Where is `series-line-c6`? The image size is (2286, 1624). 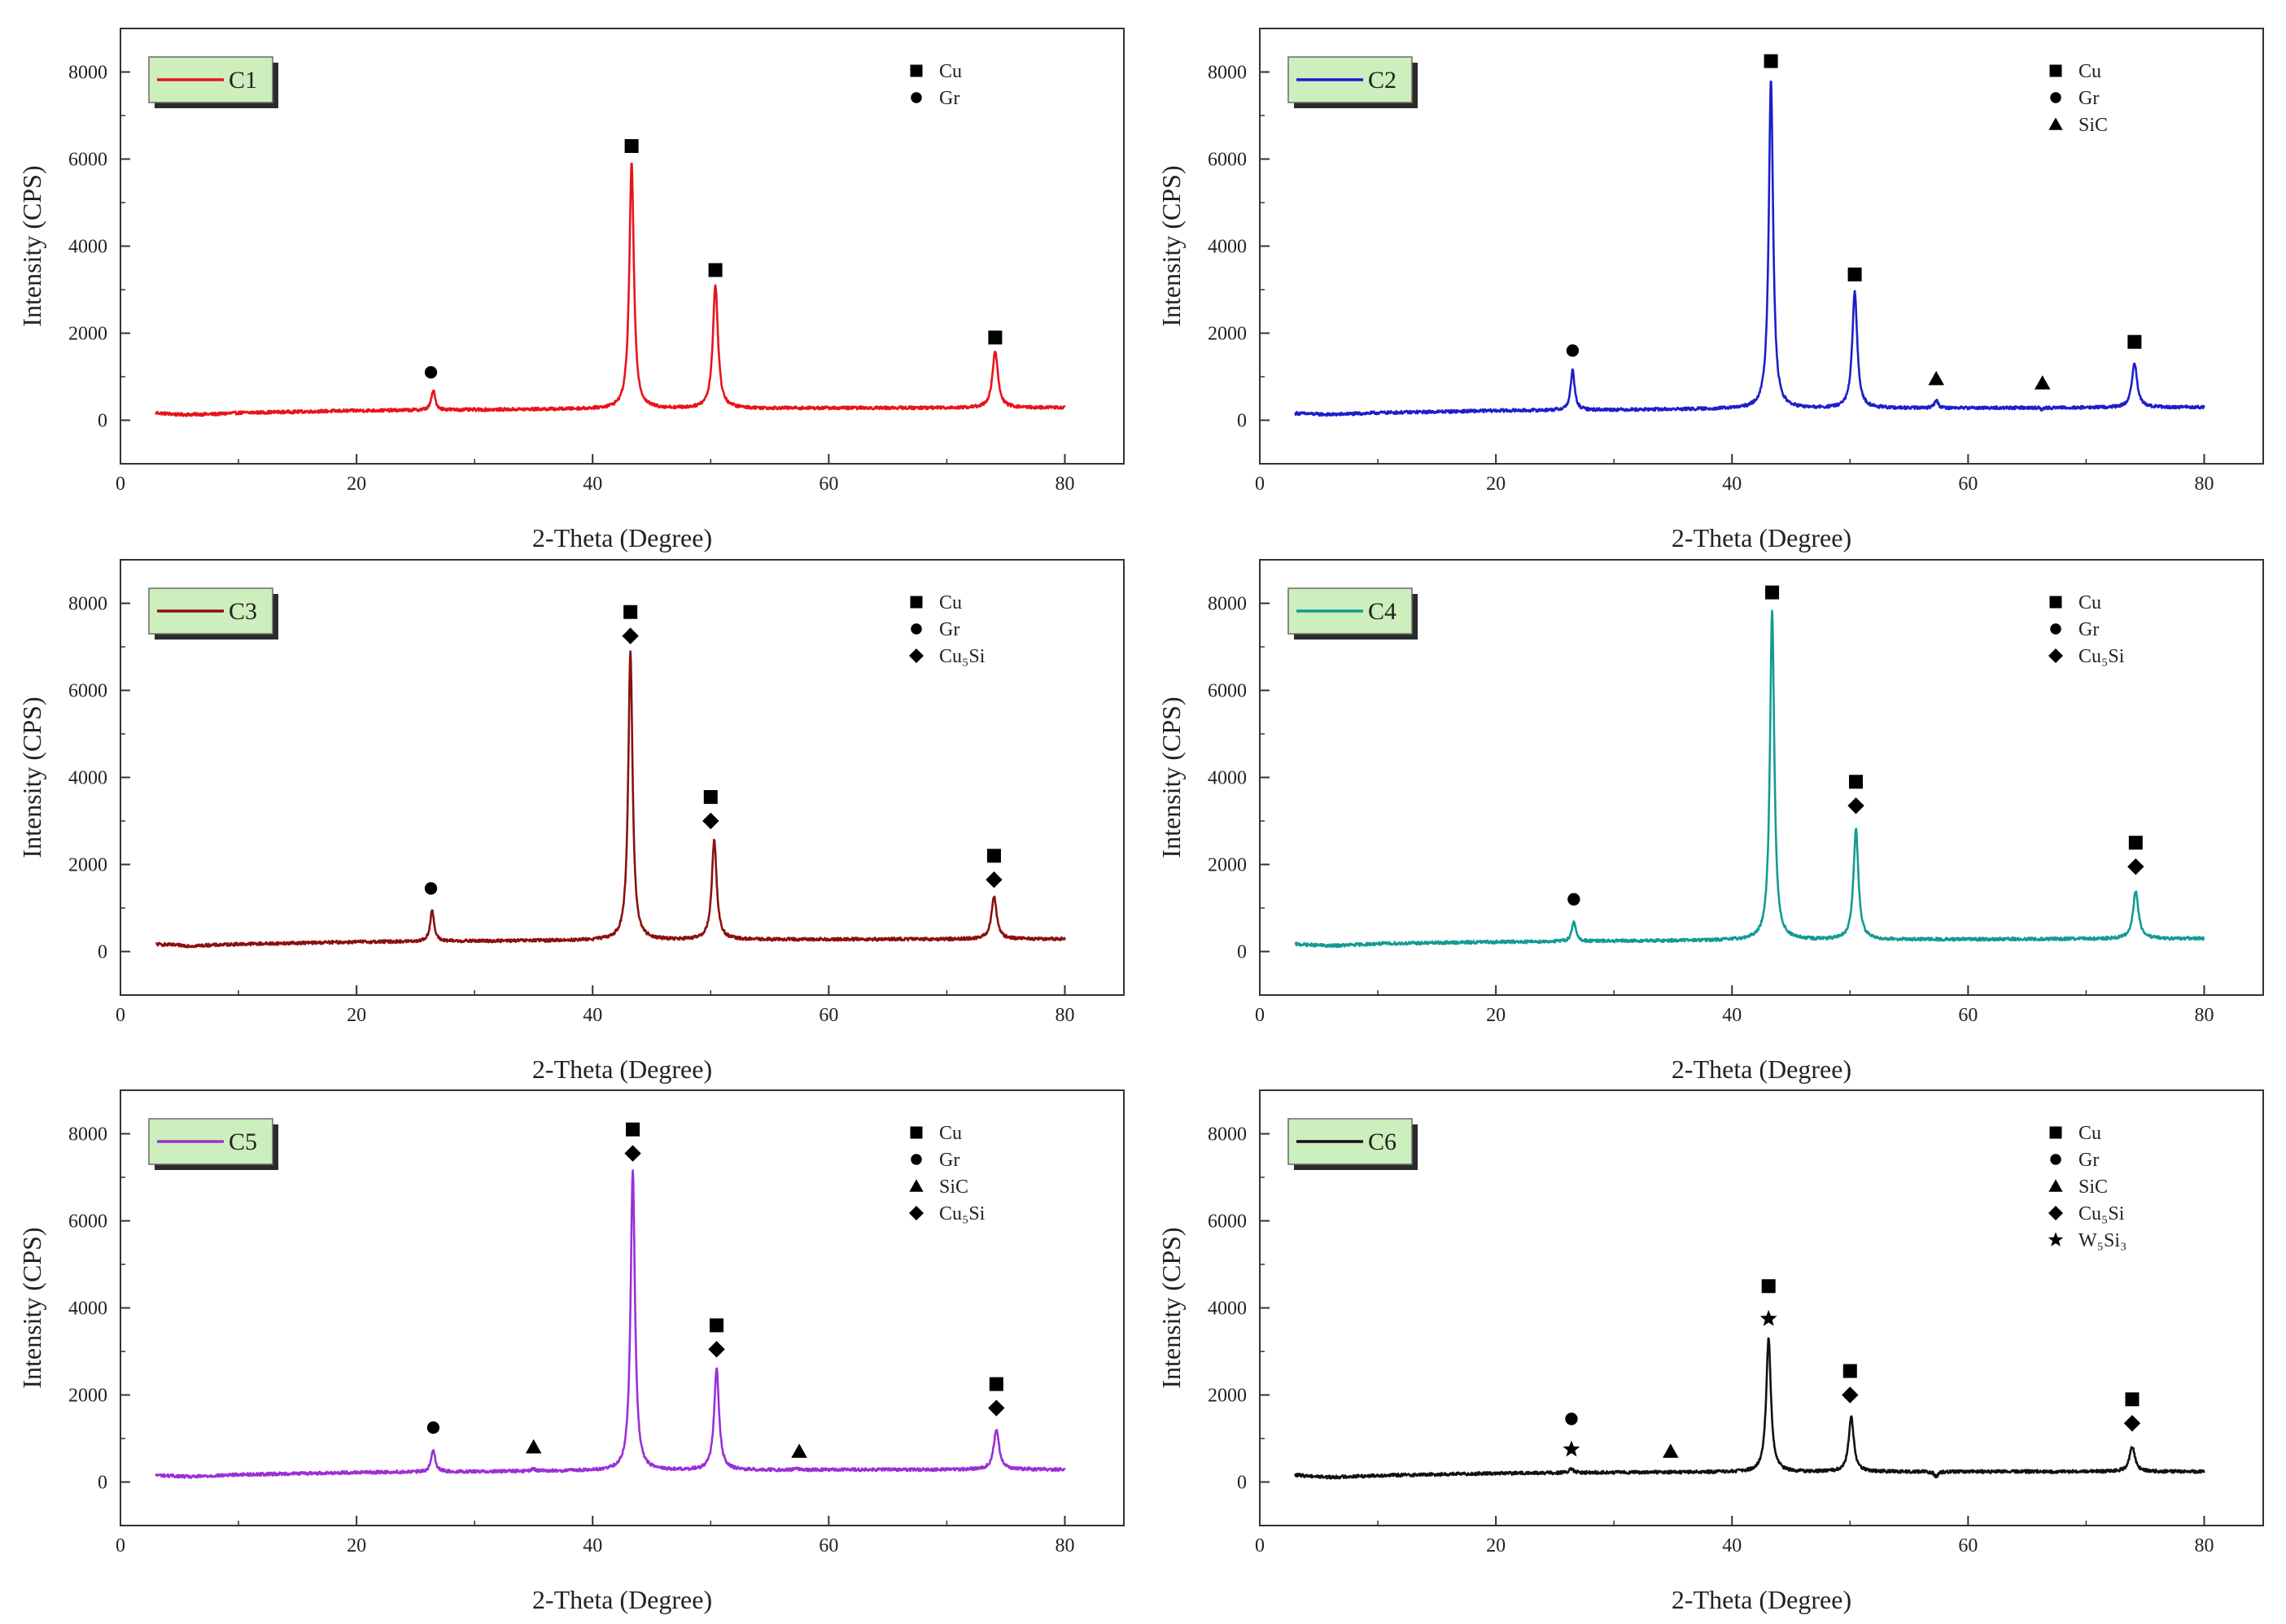
series-line-c6 is located at coordinates (1749, 1409).